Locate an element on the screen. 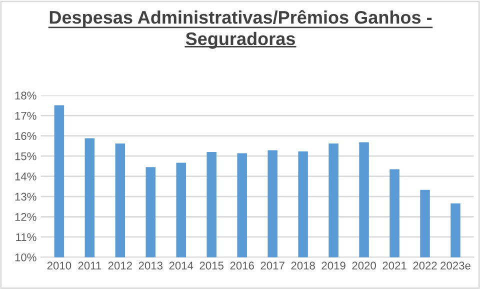 Image resolution: width=481 pixels, height=289 pixels. x-tick-label: 2017 is located at coordinates (272, 266).